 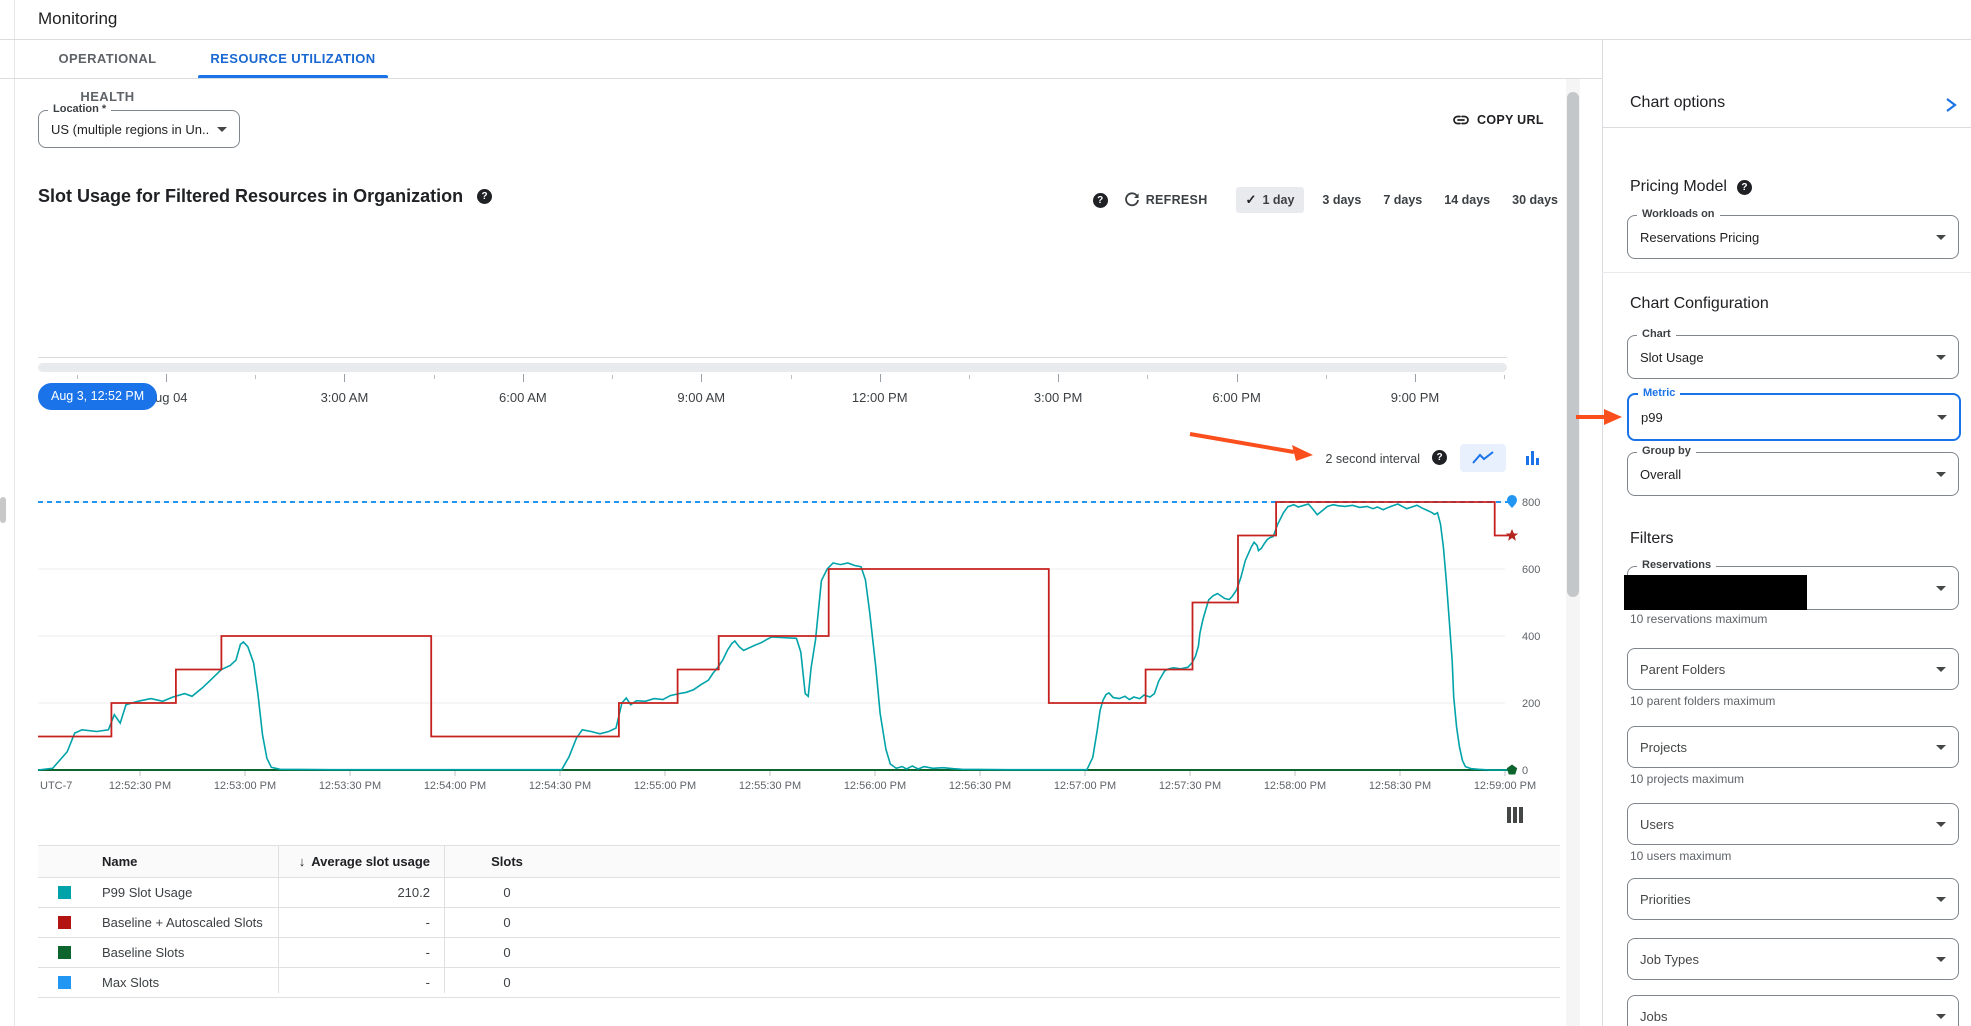 I want to click on range-button-30-days: 30 days, so click(x=1535, y=200).